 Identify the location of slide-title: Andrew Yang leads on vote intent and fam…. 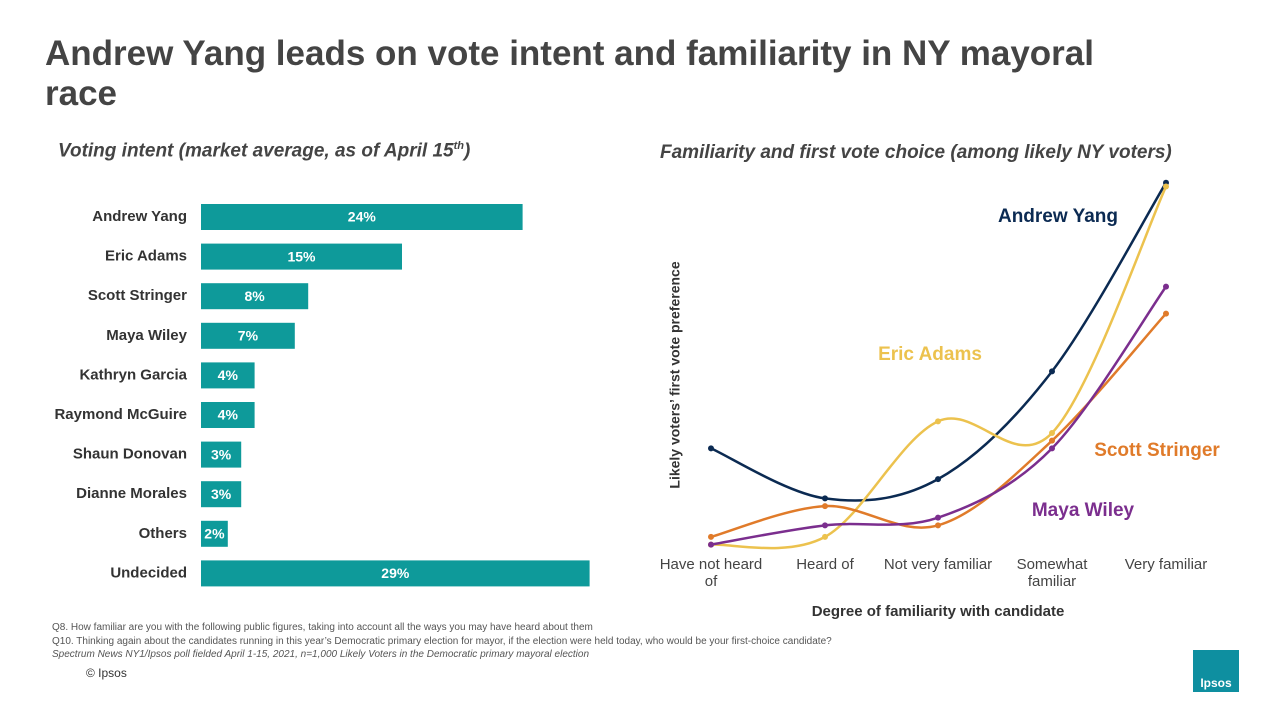
(569, 73).